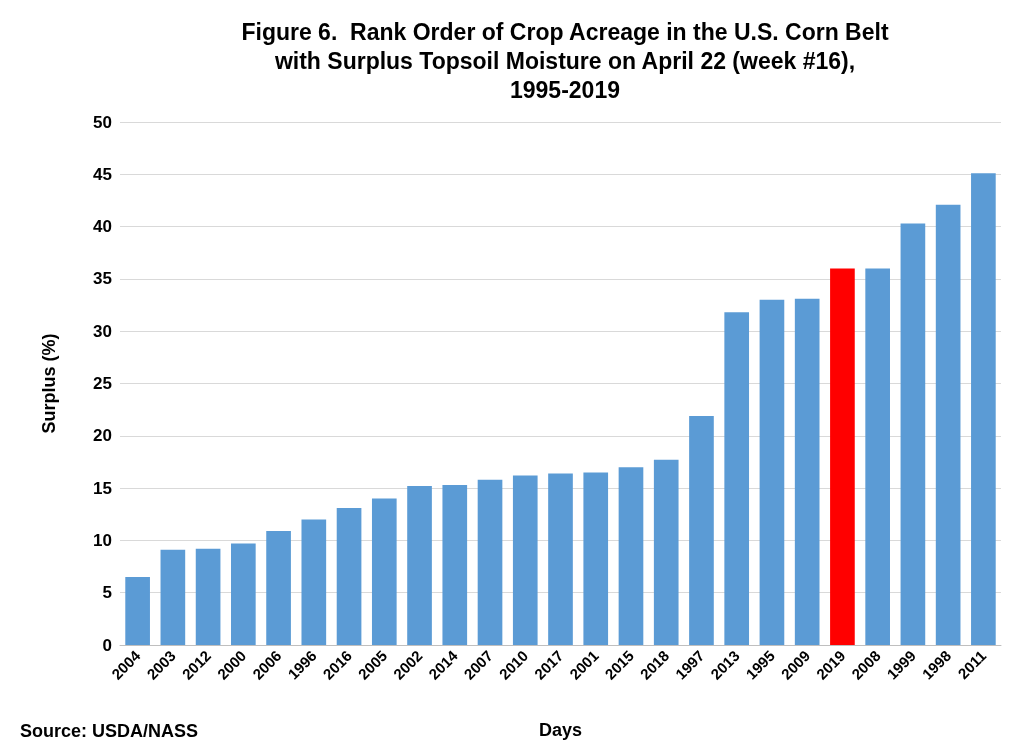 The image size is (1013, 744). Describe the element at coordinates (107, 593) in the screenshot. I see `y-tick-label: 5` at that location.